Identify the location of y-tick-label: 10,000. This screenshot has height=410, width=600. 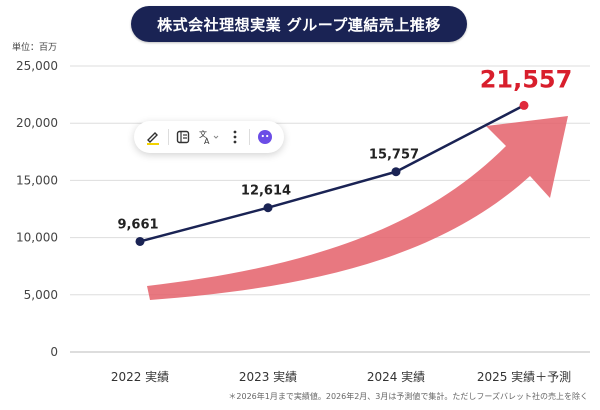
(37, 238).